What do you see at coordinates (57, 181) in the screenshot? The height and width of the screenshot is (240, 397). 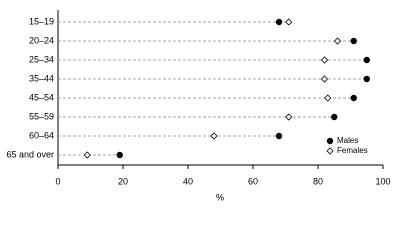 I see `x-tick-label: 0` at bounding box center [57, 181].